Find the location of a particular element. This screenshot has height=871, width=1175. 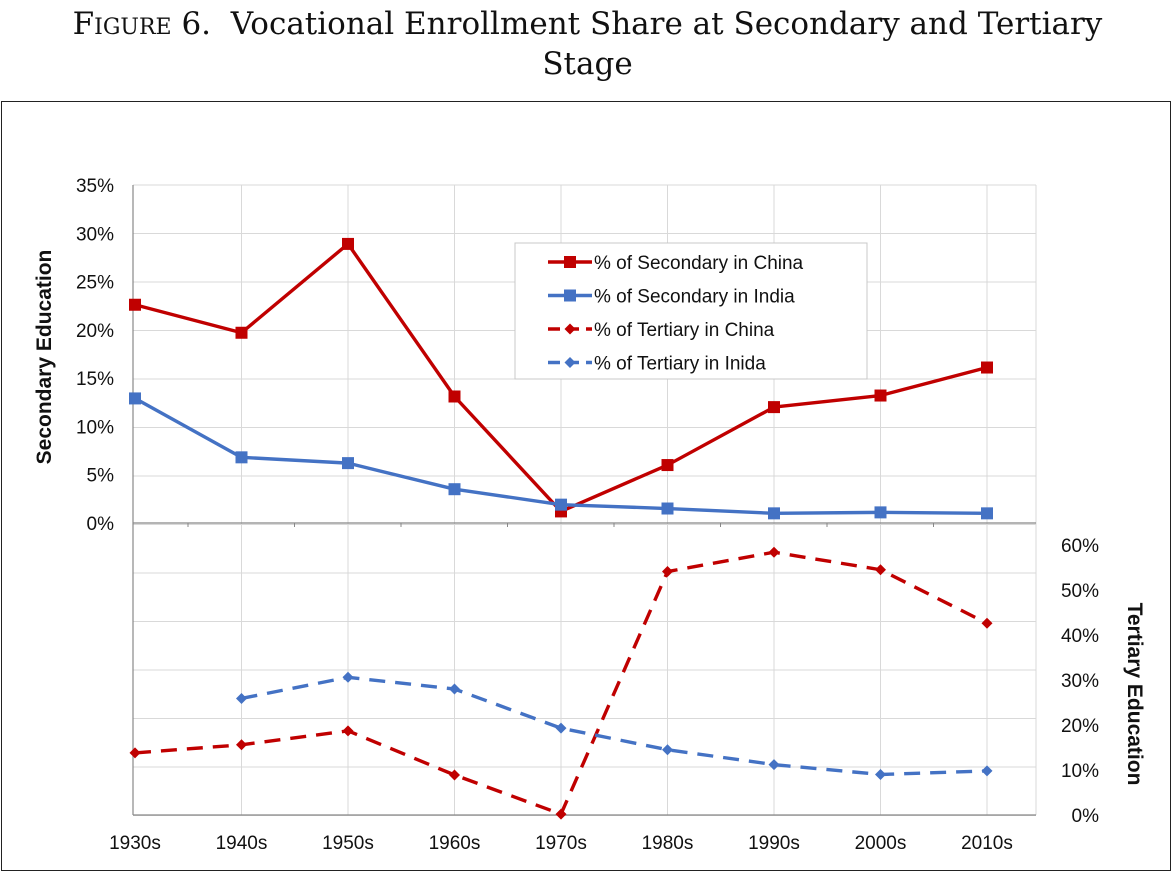

x-tick-label: 1940s is located at coordinates (242, 843).